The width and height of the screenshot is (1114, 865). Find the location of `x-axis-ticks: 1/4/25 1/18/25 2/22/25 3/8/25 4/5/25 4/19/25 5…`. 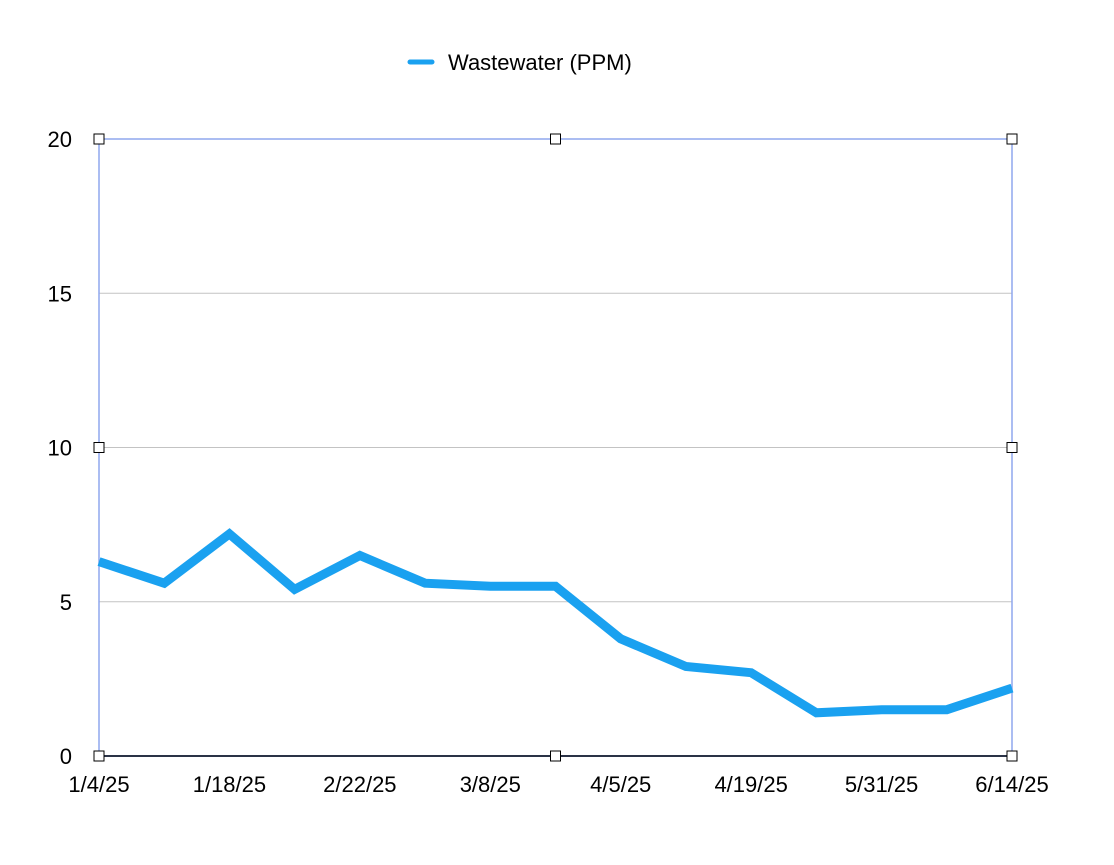

x-axis-ticks: 1/4/25 1/18/25 2/22/25 3/8/25 4/5/25 4/19/25 5… is located at coordinates (558, 784).